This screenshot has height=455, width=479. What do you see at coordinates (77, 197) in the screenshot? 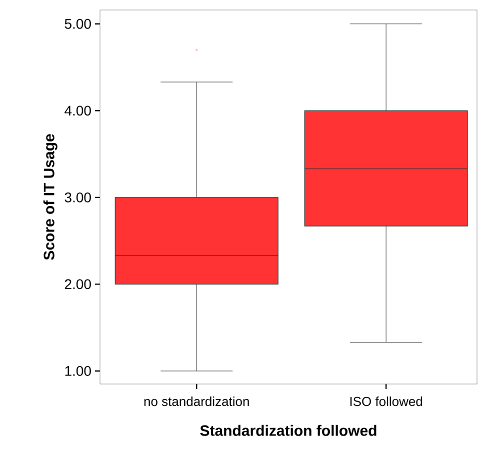
I see `y-tick-label: 3.00` at bounding box center [77, 197].